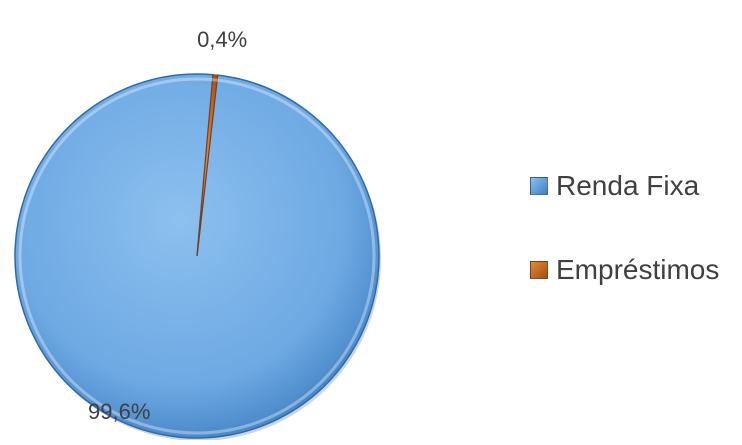 The height and width of the screenshot is (445, 742). I want to click on legend-swatch-renda-fixa, so click(539, 186).